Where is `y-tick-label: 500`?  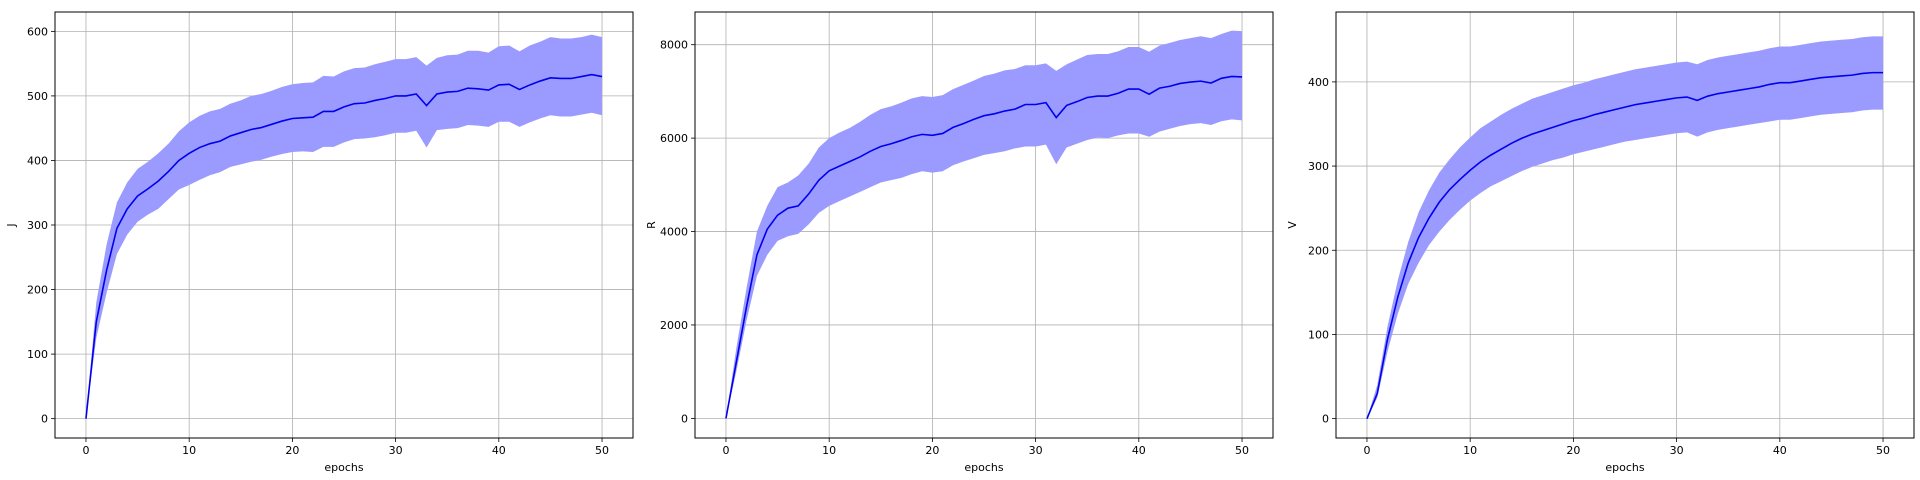 y-tick-label: 500 is located at coordinates (37, 96).